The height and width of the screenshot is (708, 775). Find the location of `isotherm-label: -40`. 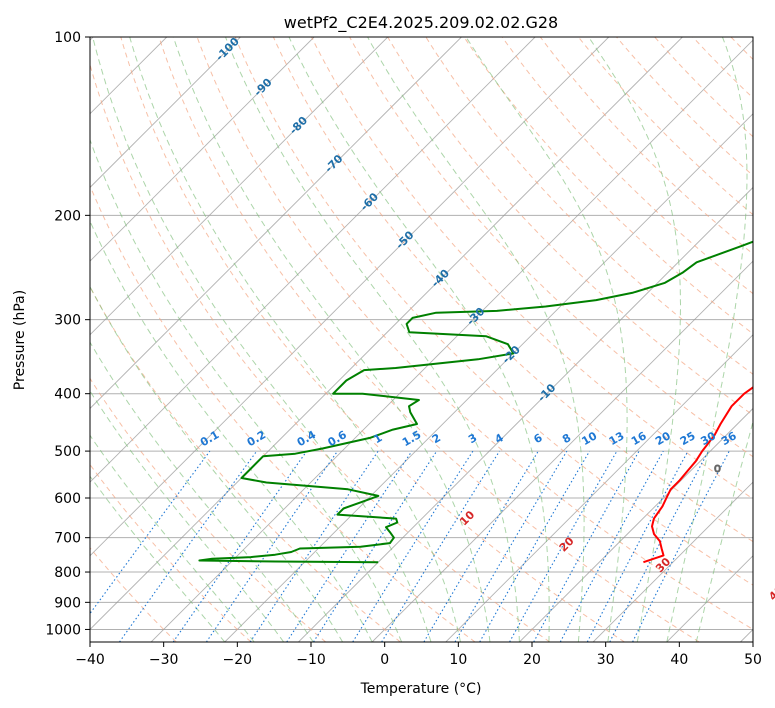

isotherm-label: -40 is located at coordinates (440, 277).